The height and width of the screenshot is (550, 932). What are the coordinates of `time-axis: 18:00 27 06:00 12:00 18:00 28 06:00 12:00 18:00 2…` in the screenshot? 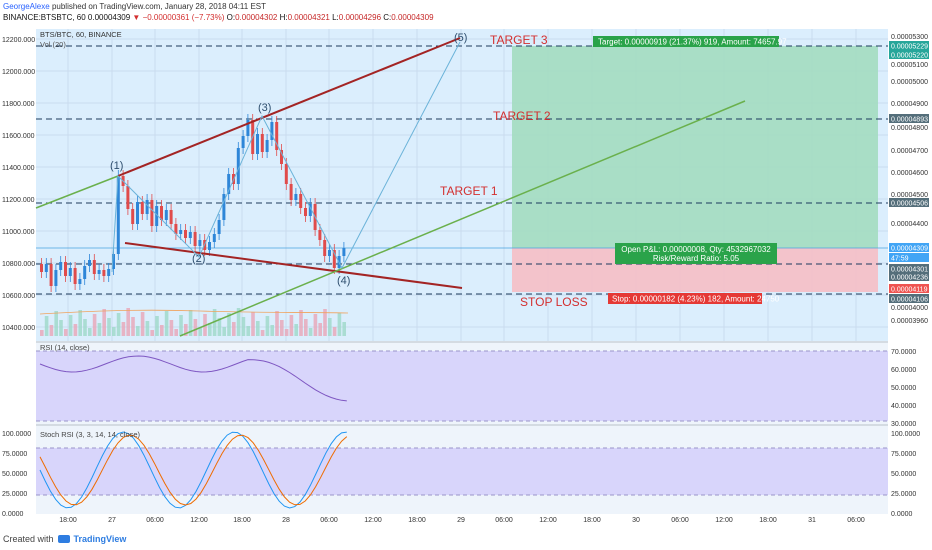 It's located at (462, 520).